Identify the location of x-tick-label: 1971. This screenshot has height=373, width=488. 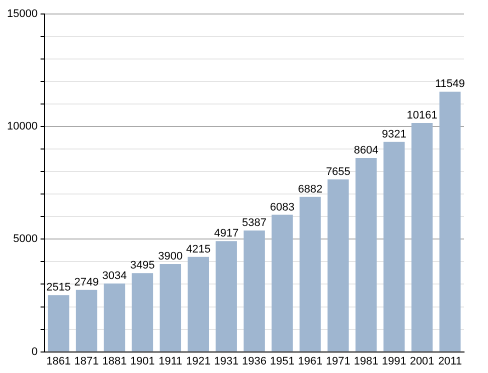
(338, 361).